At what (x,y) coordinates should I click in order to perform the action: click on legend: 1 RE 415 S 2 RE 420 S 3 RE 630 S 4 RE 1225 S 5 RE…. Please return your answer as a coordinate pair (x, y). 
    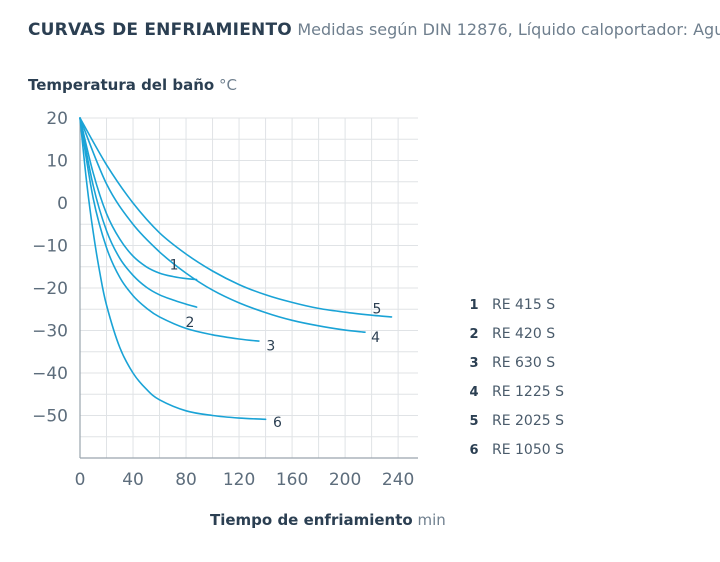
    Looking at the image, I should click on (516, 377).